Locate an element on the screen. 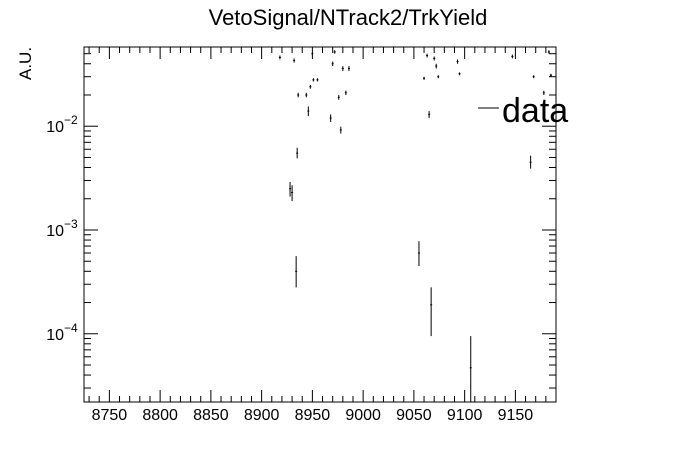 Image resolution: width=696 pixels, height=472 pixels. y-tick-label-exponent: −3 is located at coordinates (71, 224).